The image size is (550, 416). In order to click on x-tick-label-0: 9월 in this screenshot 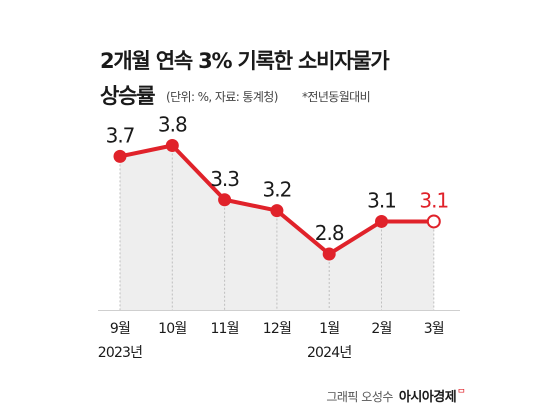, I will do `click(120, 329)`.